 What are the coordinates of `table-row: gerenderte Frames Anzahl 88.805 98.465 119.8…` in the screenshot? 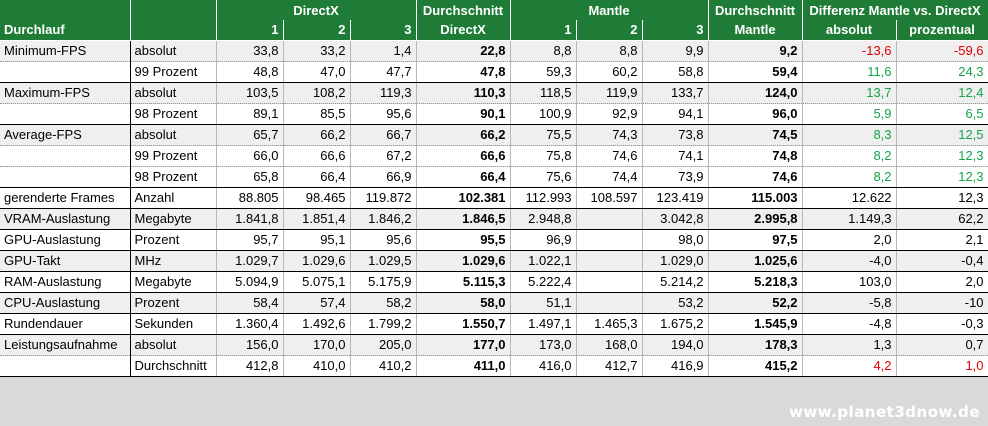 It's located at (494, 198).